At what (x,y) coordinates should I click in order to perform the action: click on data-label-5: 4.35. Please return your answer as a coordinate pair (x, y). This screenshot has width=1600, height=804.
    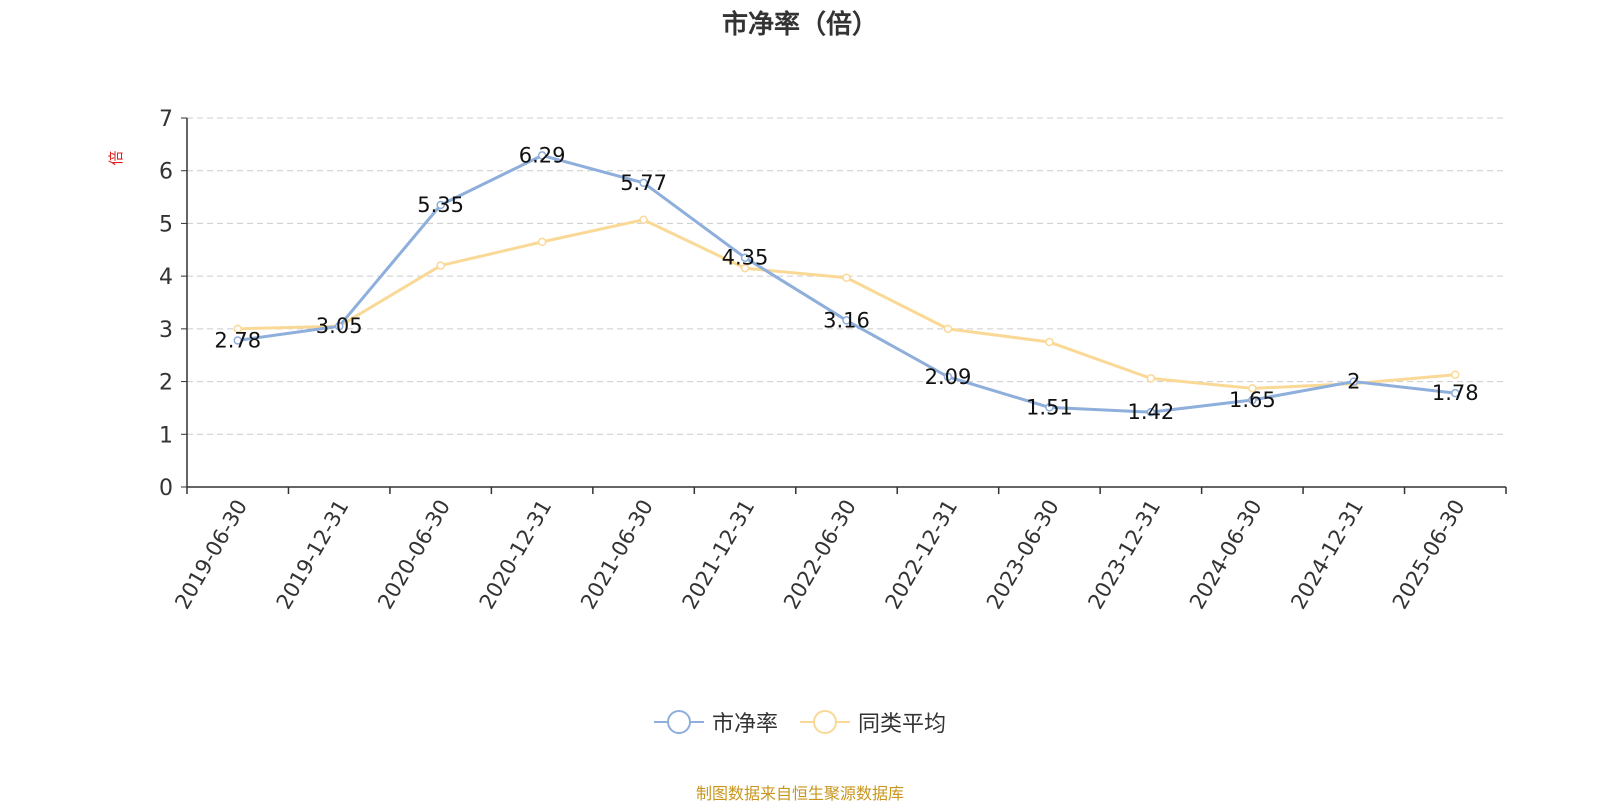
    Looking at the image, I should click on (745, 258).